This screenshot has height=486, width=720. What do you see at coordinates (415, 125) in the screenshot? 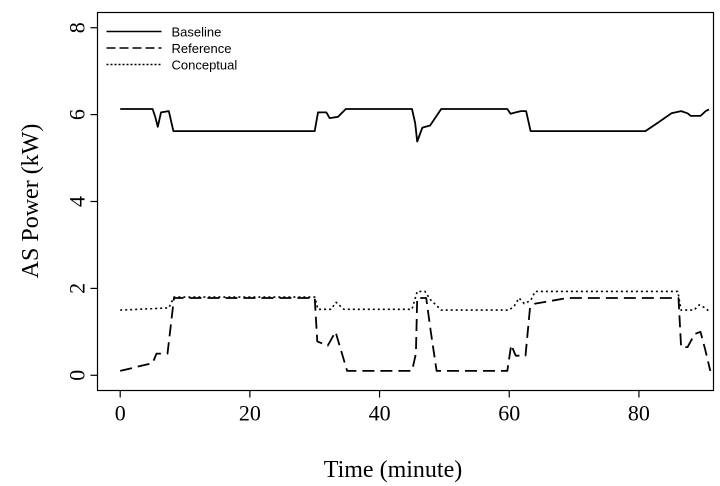
I see `series-line-baseline` at bounding box center [415, 125].